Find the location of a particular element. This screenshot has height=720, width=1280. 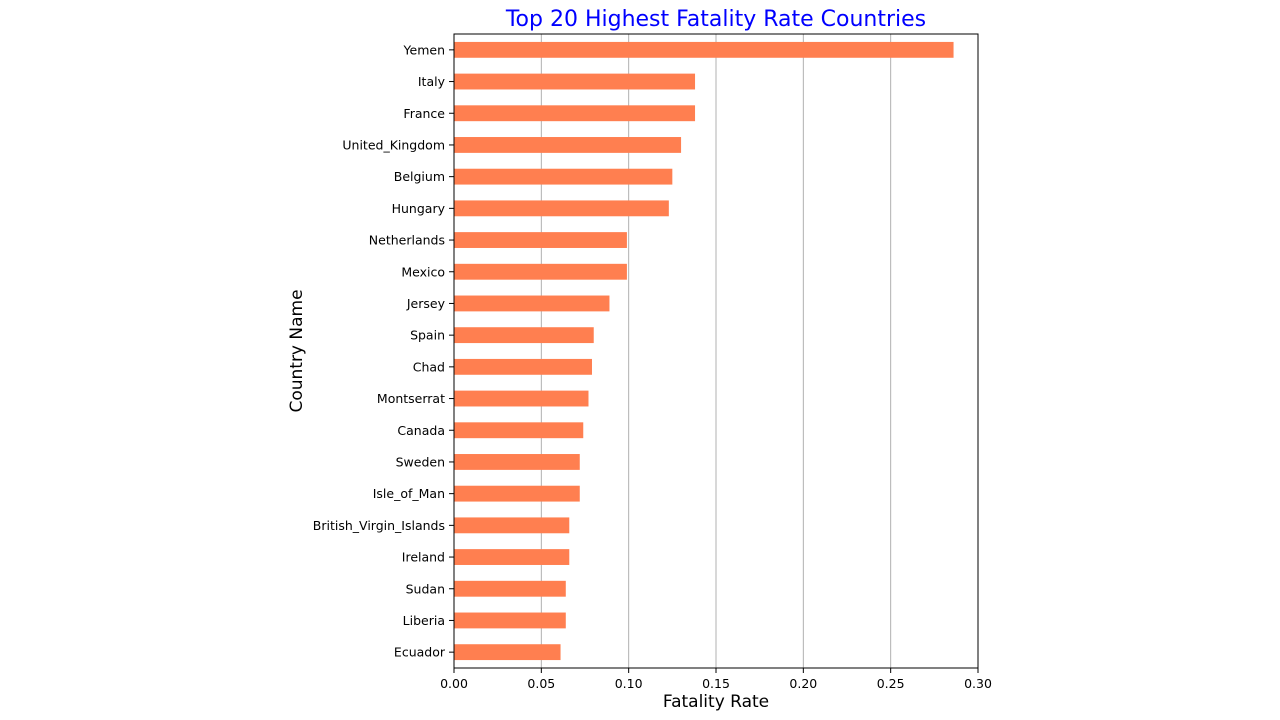

bar-united-kingdom is located at coordinates (568, 145).